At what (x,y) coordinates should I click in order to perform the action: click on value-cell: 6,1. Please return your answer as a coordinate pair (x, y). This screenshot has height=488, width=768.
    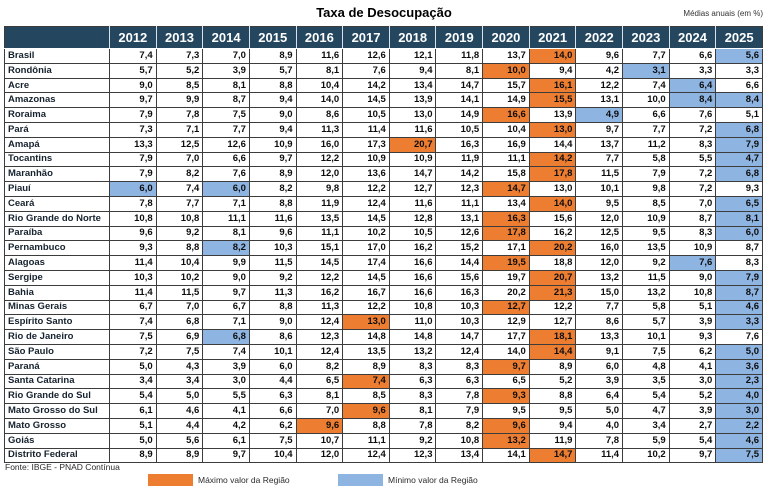
    Looking at the image, I should click on (133, 411).